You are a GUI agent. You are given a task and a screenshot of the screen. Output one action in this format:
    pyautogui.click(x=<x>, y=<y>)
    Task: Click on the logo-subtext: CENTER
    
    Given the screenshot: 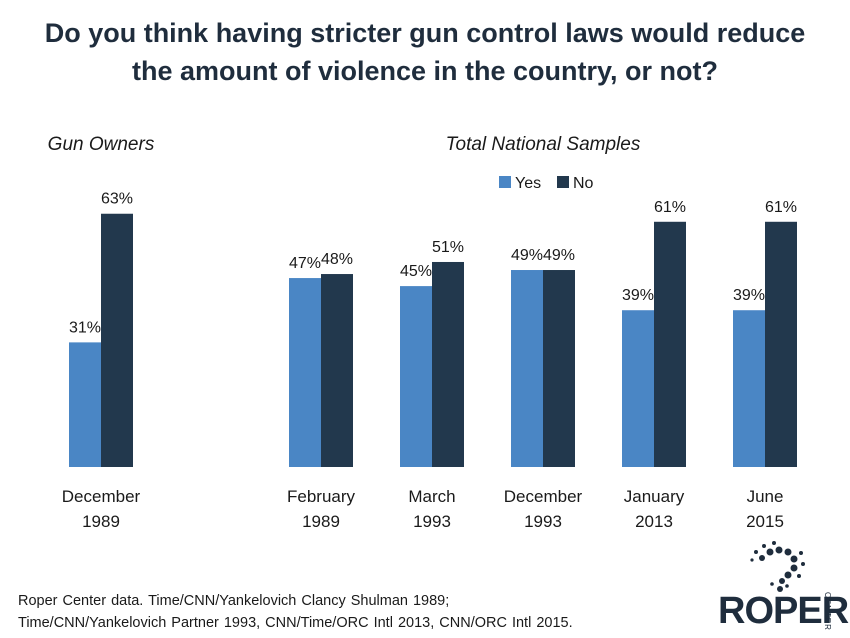 What is the action you would take?
    pyautogui.click(x=827, y=611)
    